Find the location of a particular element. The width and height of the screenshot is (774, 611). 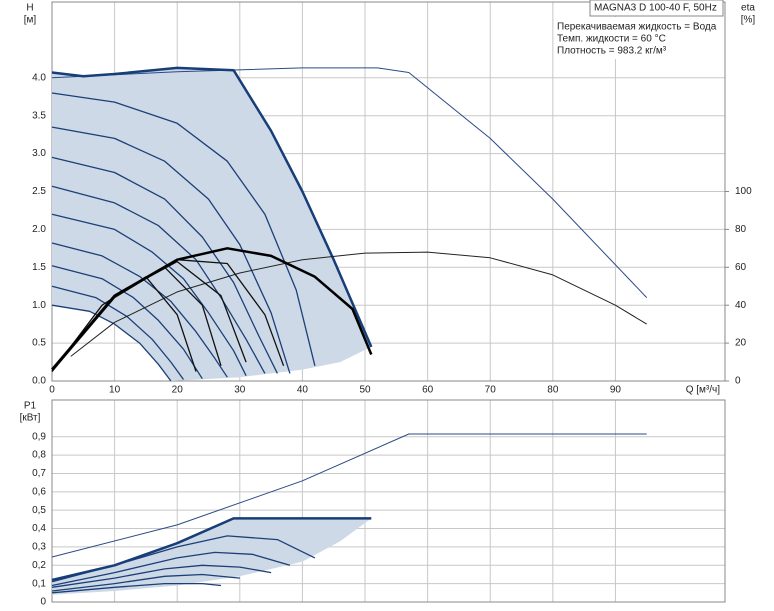

x-tick-label: 40 is located at coordinates (303, 390).